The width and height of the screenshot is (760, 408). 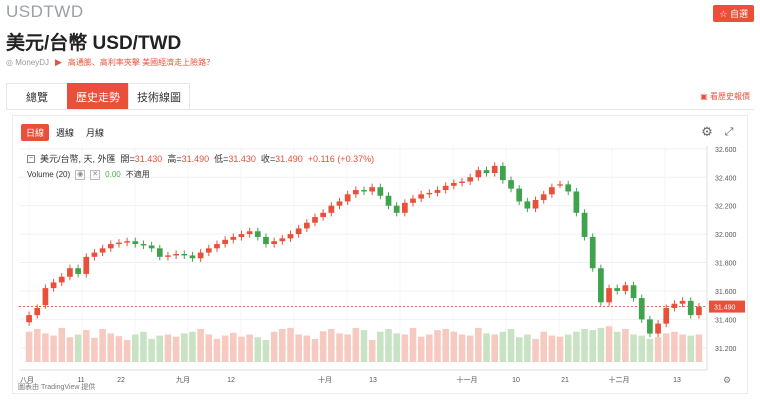 I want to click on news-headline-link: 高通膨、高利率夾擊 美國經濟走上險路？, so click(x=141, y=62).